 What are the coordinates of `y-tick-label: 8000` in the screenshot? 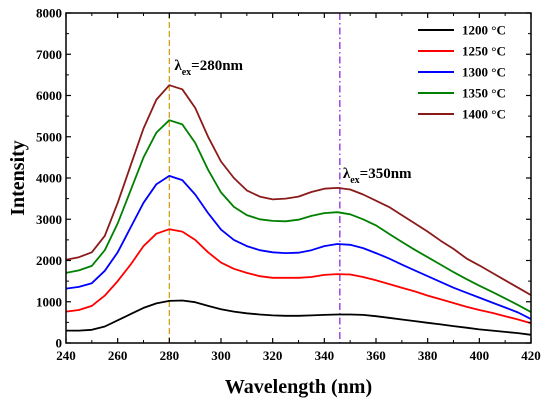 It's located at (49, 13).